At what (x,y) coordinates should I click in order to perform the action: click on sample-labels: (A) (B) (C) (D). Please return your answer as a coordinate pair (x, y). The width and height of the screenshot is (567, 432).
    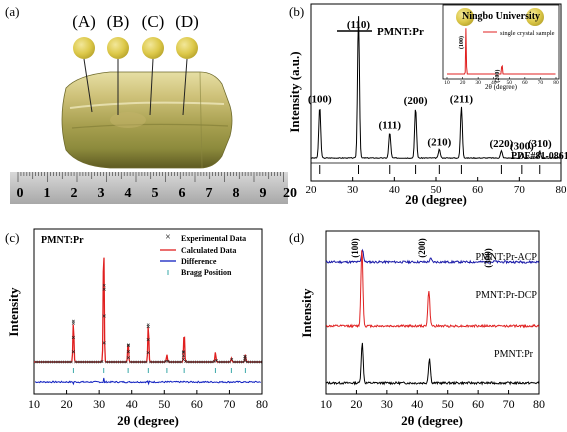
    Looking at the image, I should click on (135, 21).